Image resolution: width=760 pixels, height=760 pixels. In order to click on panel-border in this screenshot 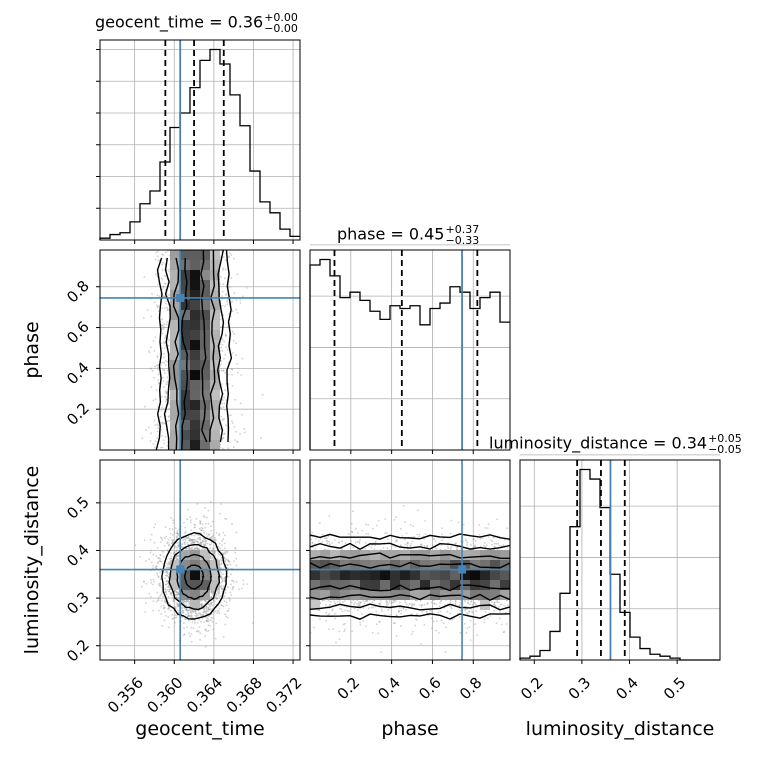, I will do `click(620, 560)`.